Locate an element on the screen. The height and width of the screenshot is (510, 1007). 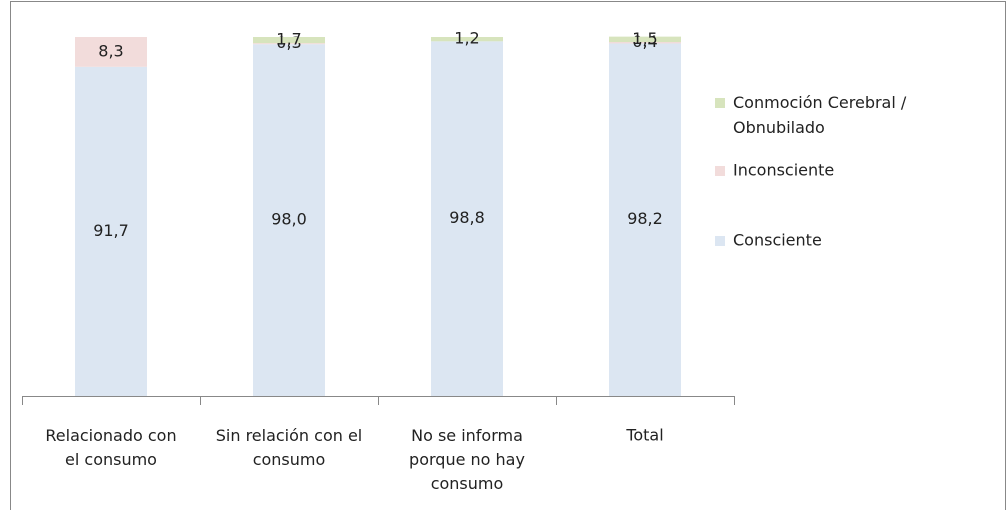
value-label: 1,7 is located at coordinates (288, 39).